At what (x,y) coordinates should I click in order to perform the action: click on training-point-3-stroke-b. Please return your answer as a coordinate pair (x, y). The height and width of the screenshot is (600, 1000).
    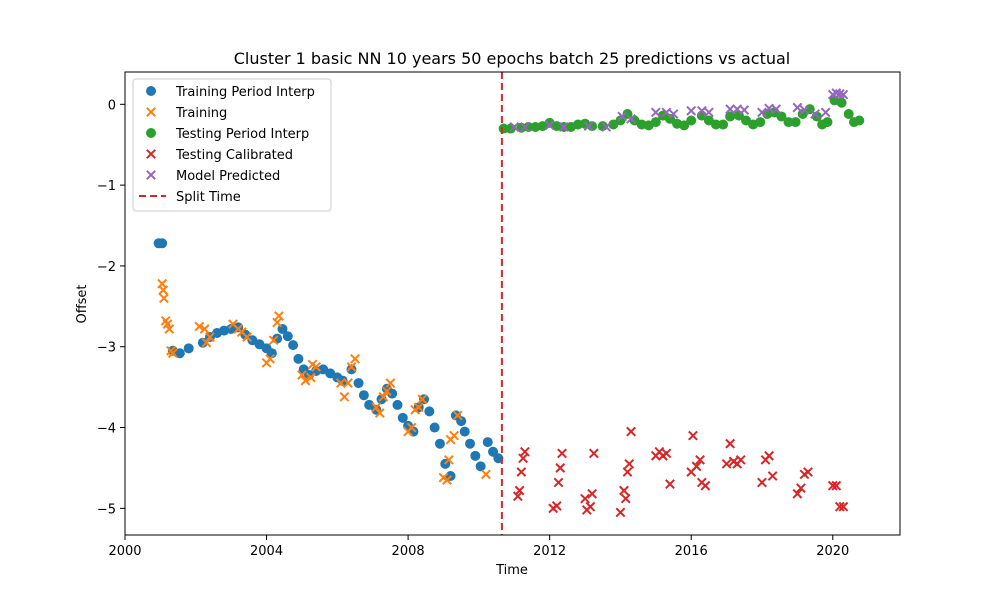
    Looking at the image, I should click on (165, 320).